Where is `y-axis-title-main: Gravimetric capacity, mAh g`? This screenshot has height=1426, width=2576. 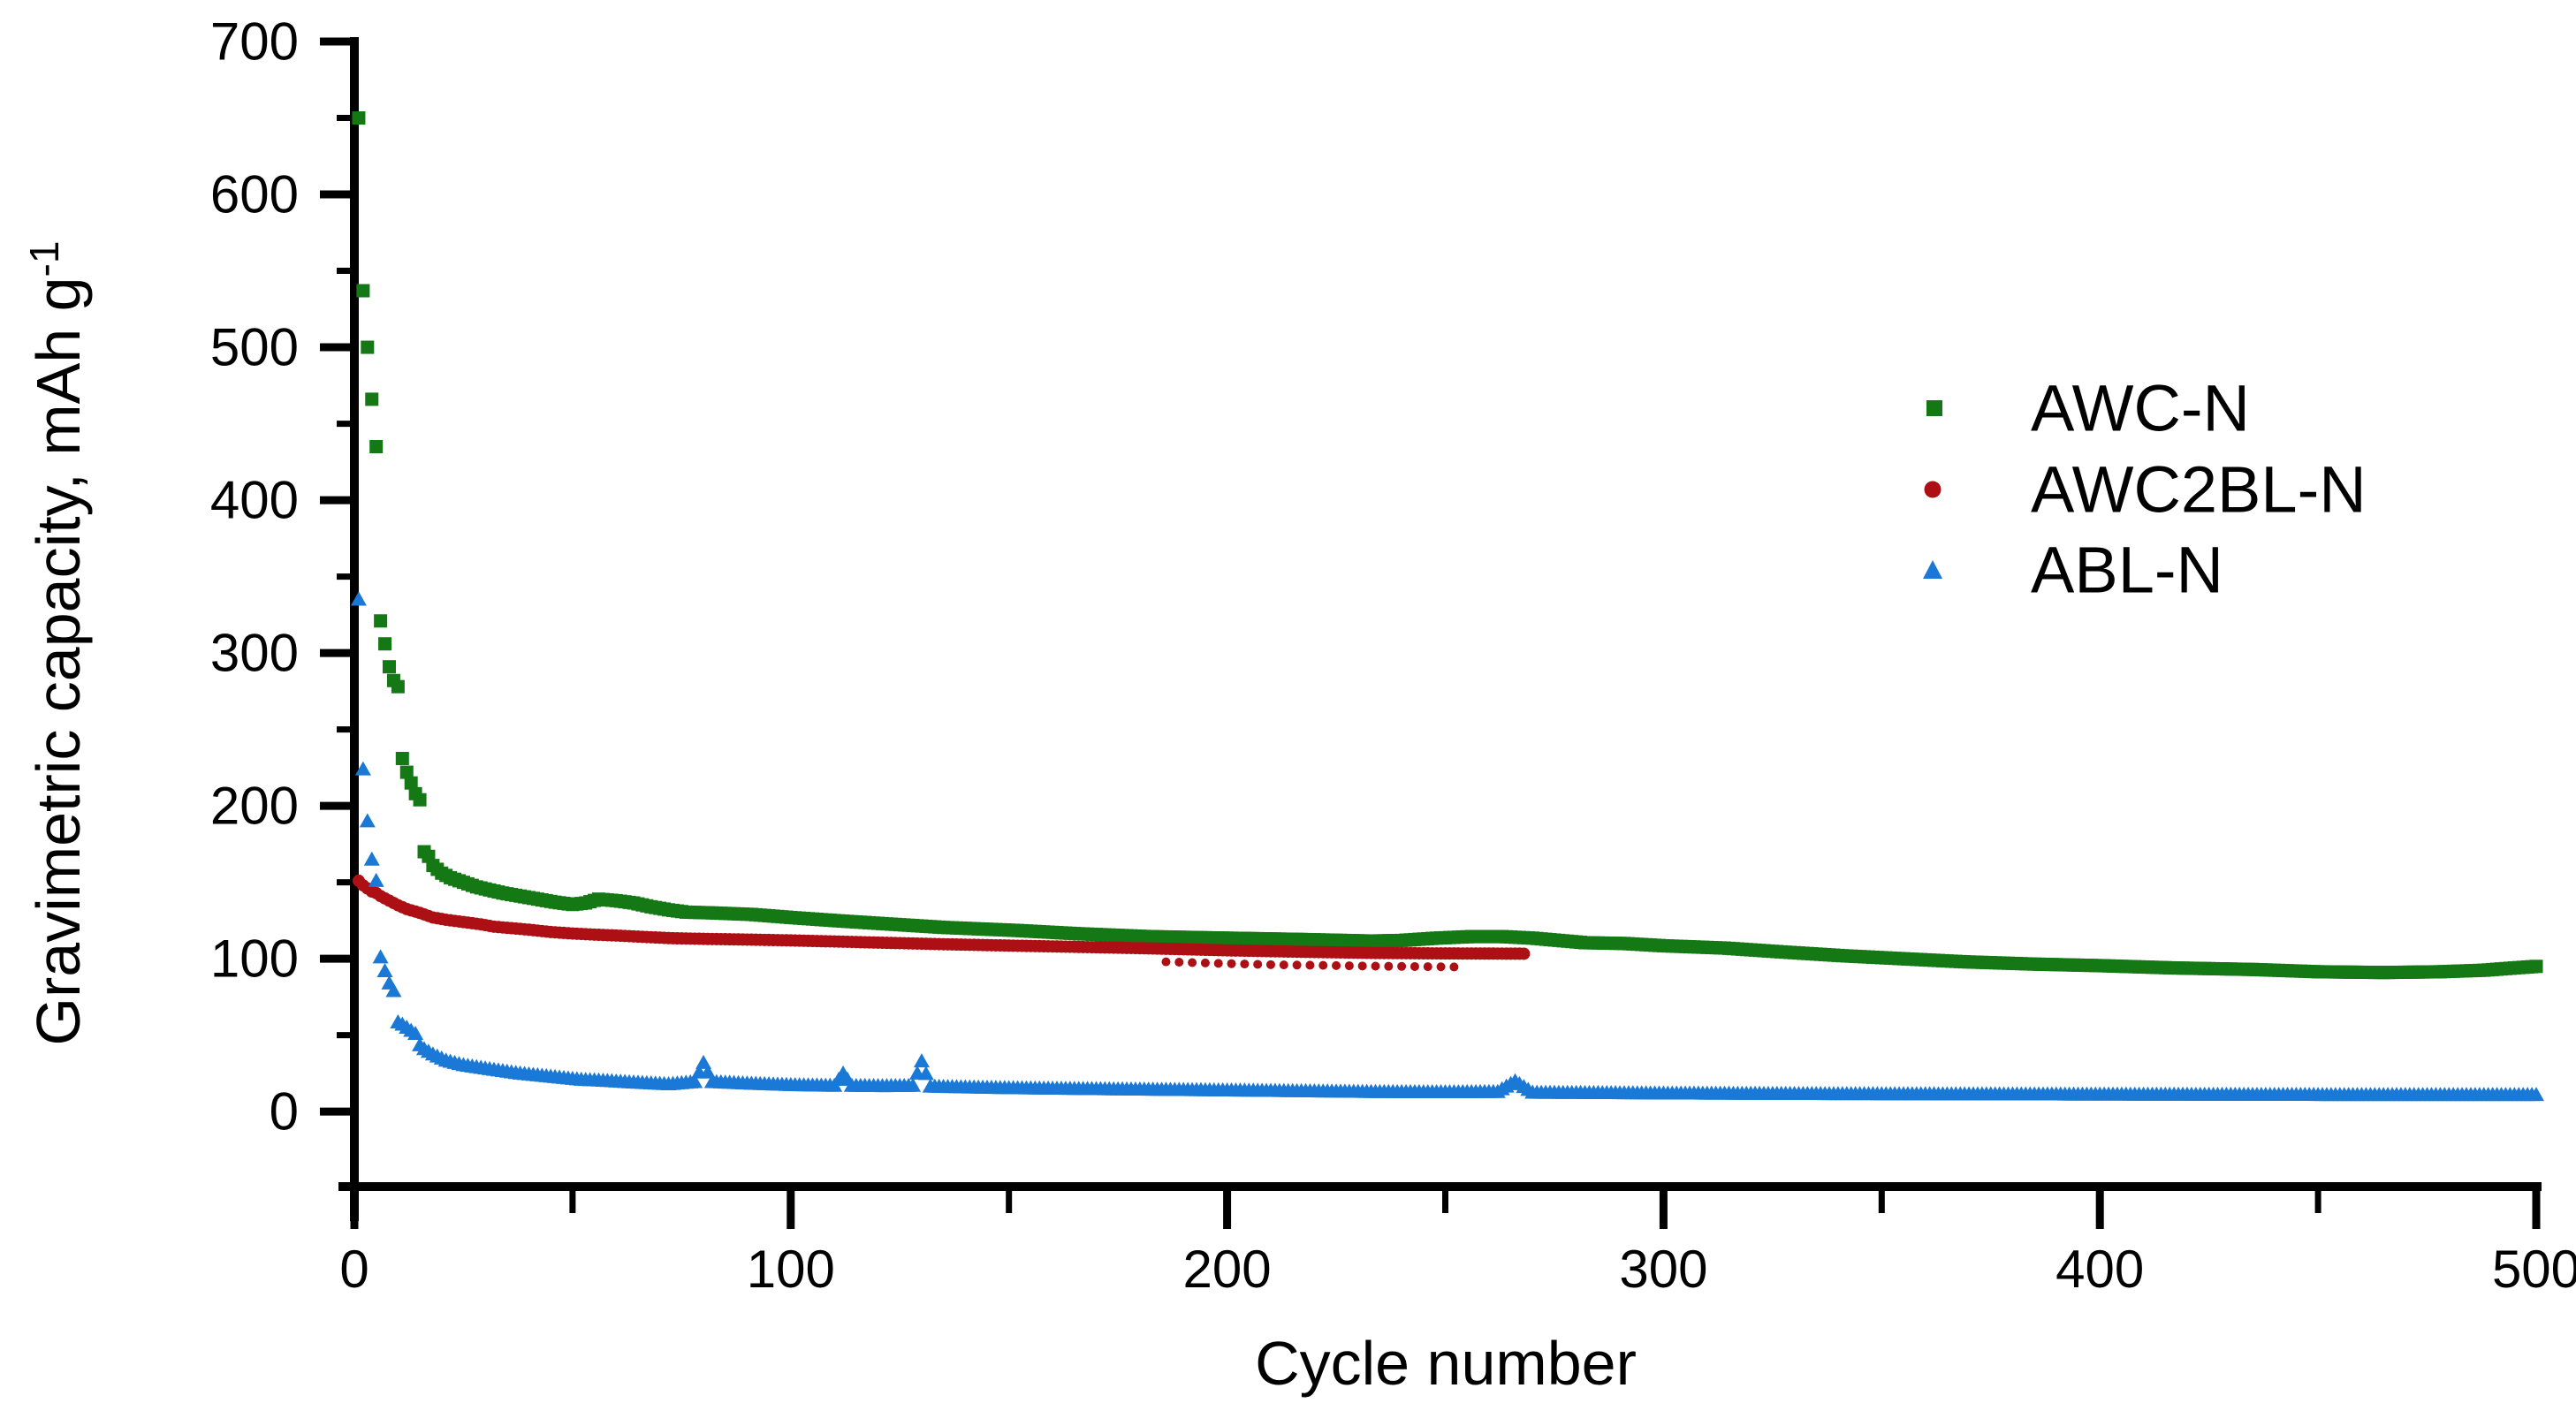 y-axis-title-main: Gravimetric capacity, mAh g is located at coordinates (59, 661).